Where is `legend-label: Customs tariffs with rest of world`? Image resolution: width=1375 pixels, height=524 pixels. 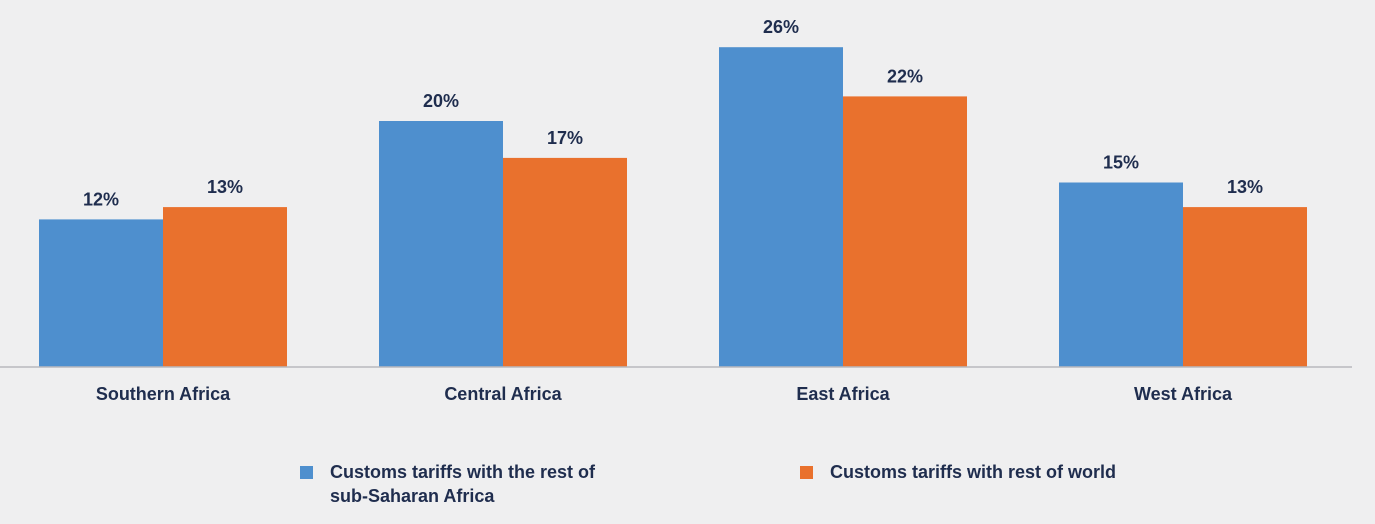 legend-label: Customs tariffs with rest of world is located at coordinates (973, 472).